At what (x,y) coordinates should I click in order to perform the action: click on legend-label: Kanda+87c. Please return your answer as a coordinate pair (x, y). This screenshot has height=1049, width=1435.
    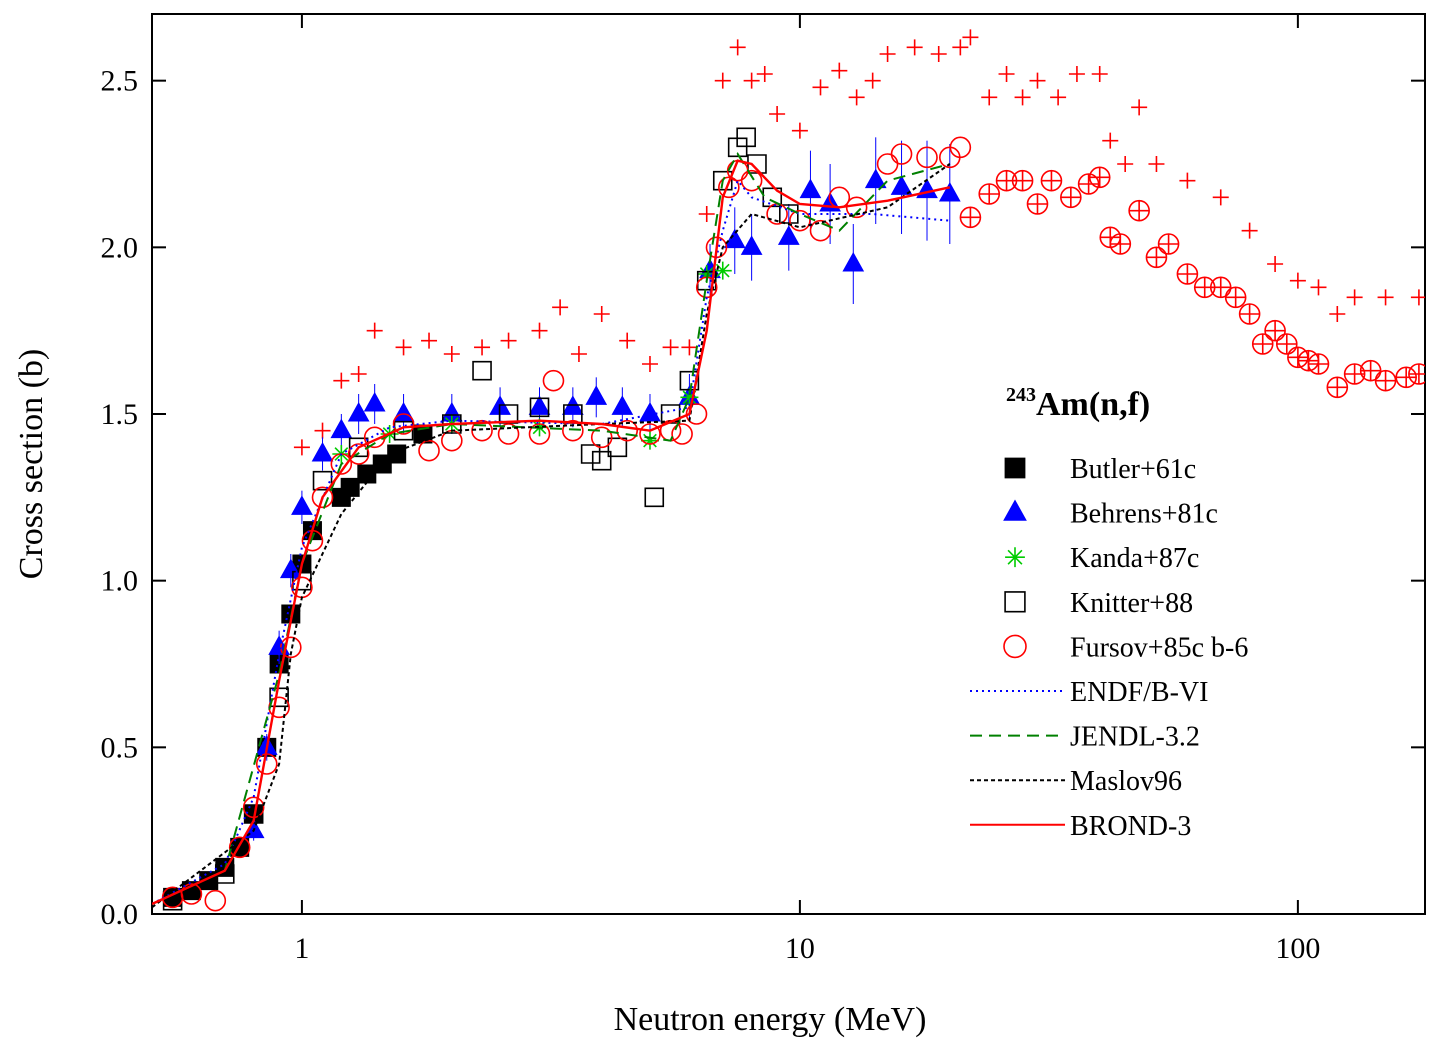
    Looking at the image, I should click on (1134, 558).